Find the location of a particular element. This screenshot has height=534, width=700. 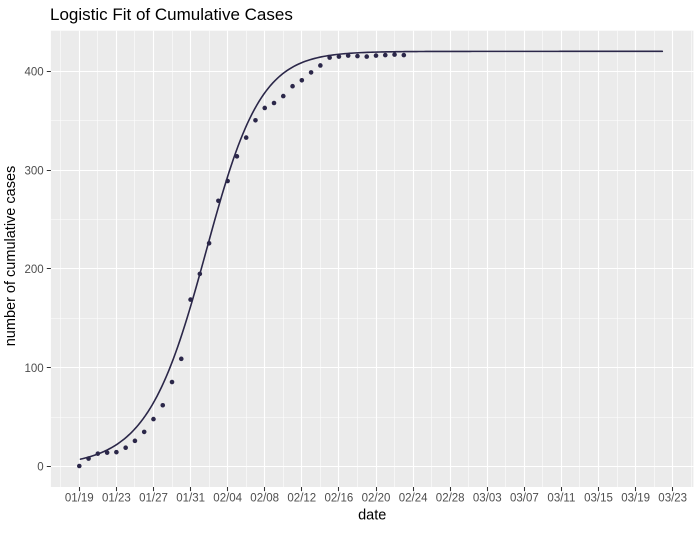

svg-text: 03/11 is located at coordinates (561, 499).